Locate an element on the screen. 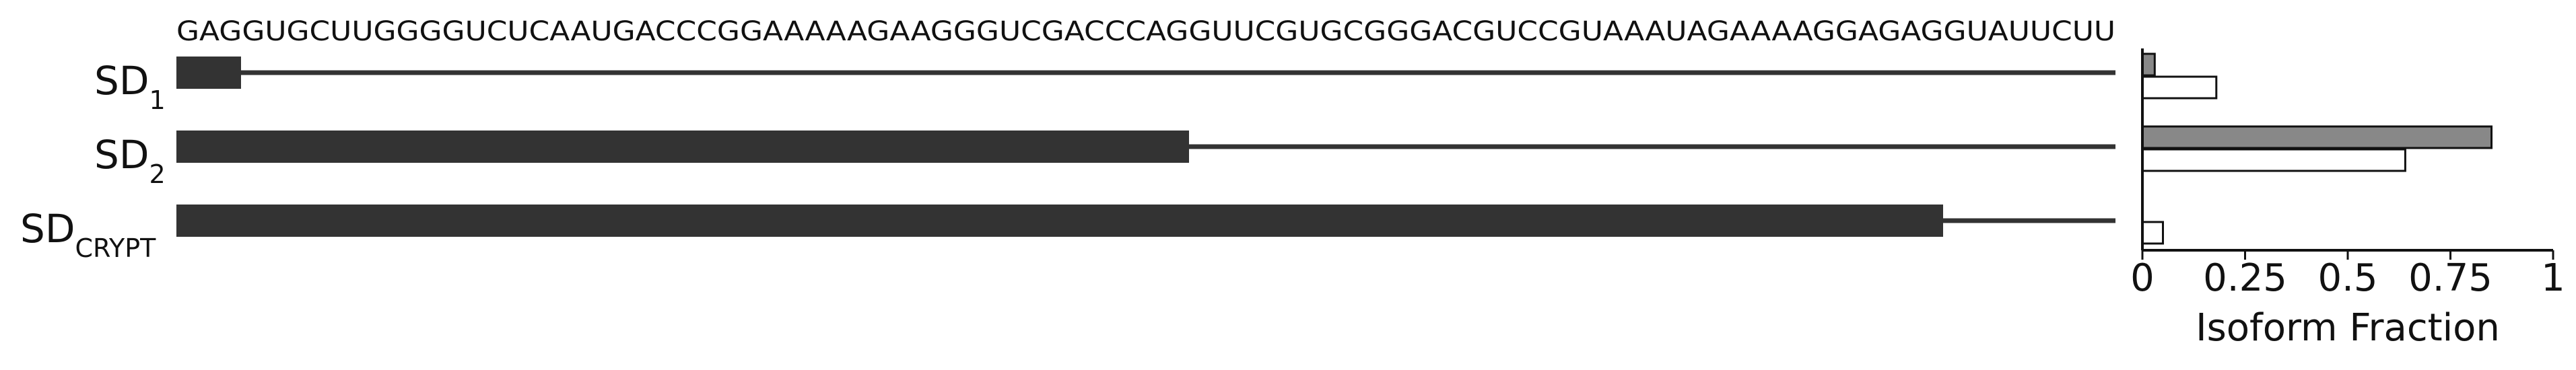 The image size is (2576, 370). x-tick-label: 0.75 is located at coordinates (2450, 278).